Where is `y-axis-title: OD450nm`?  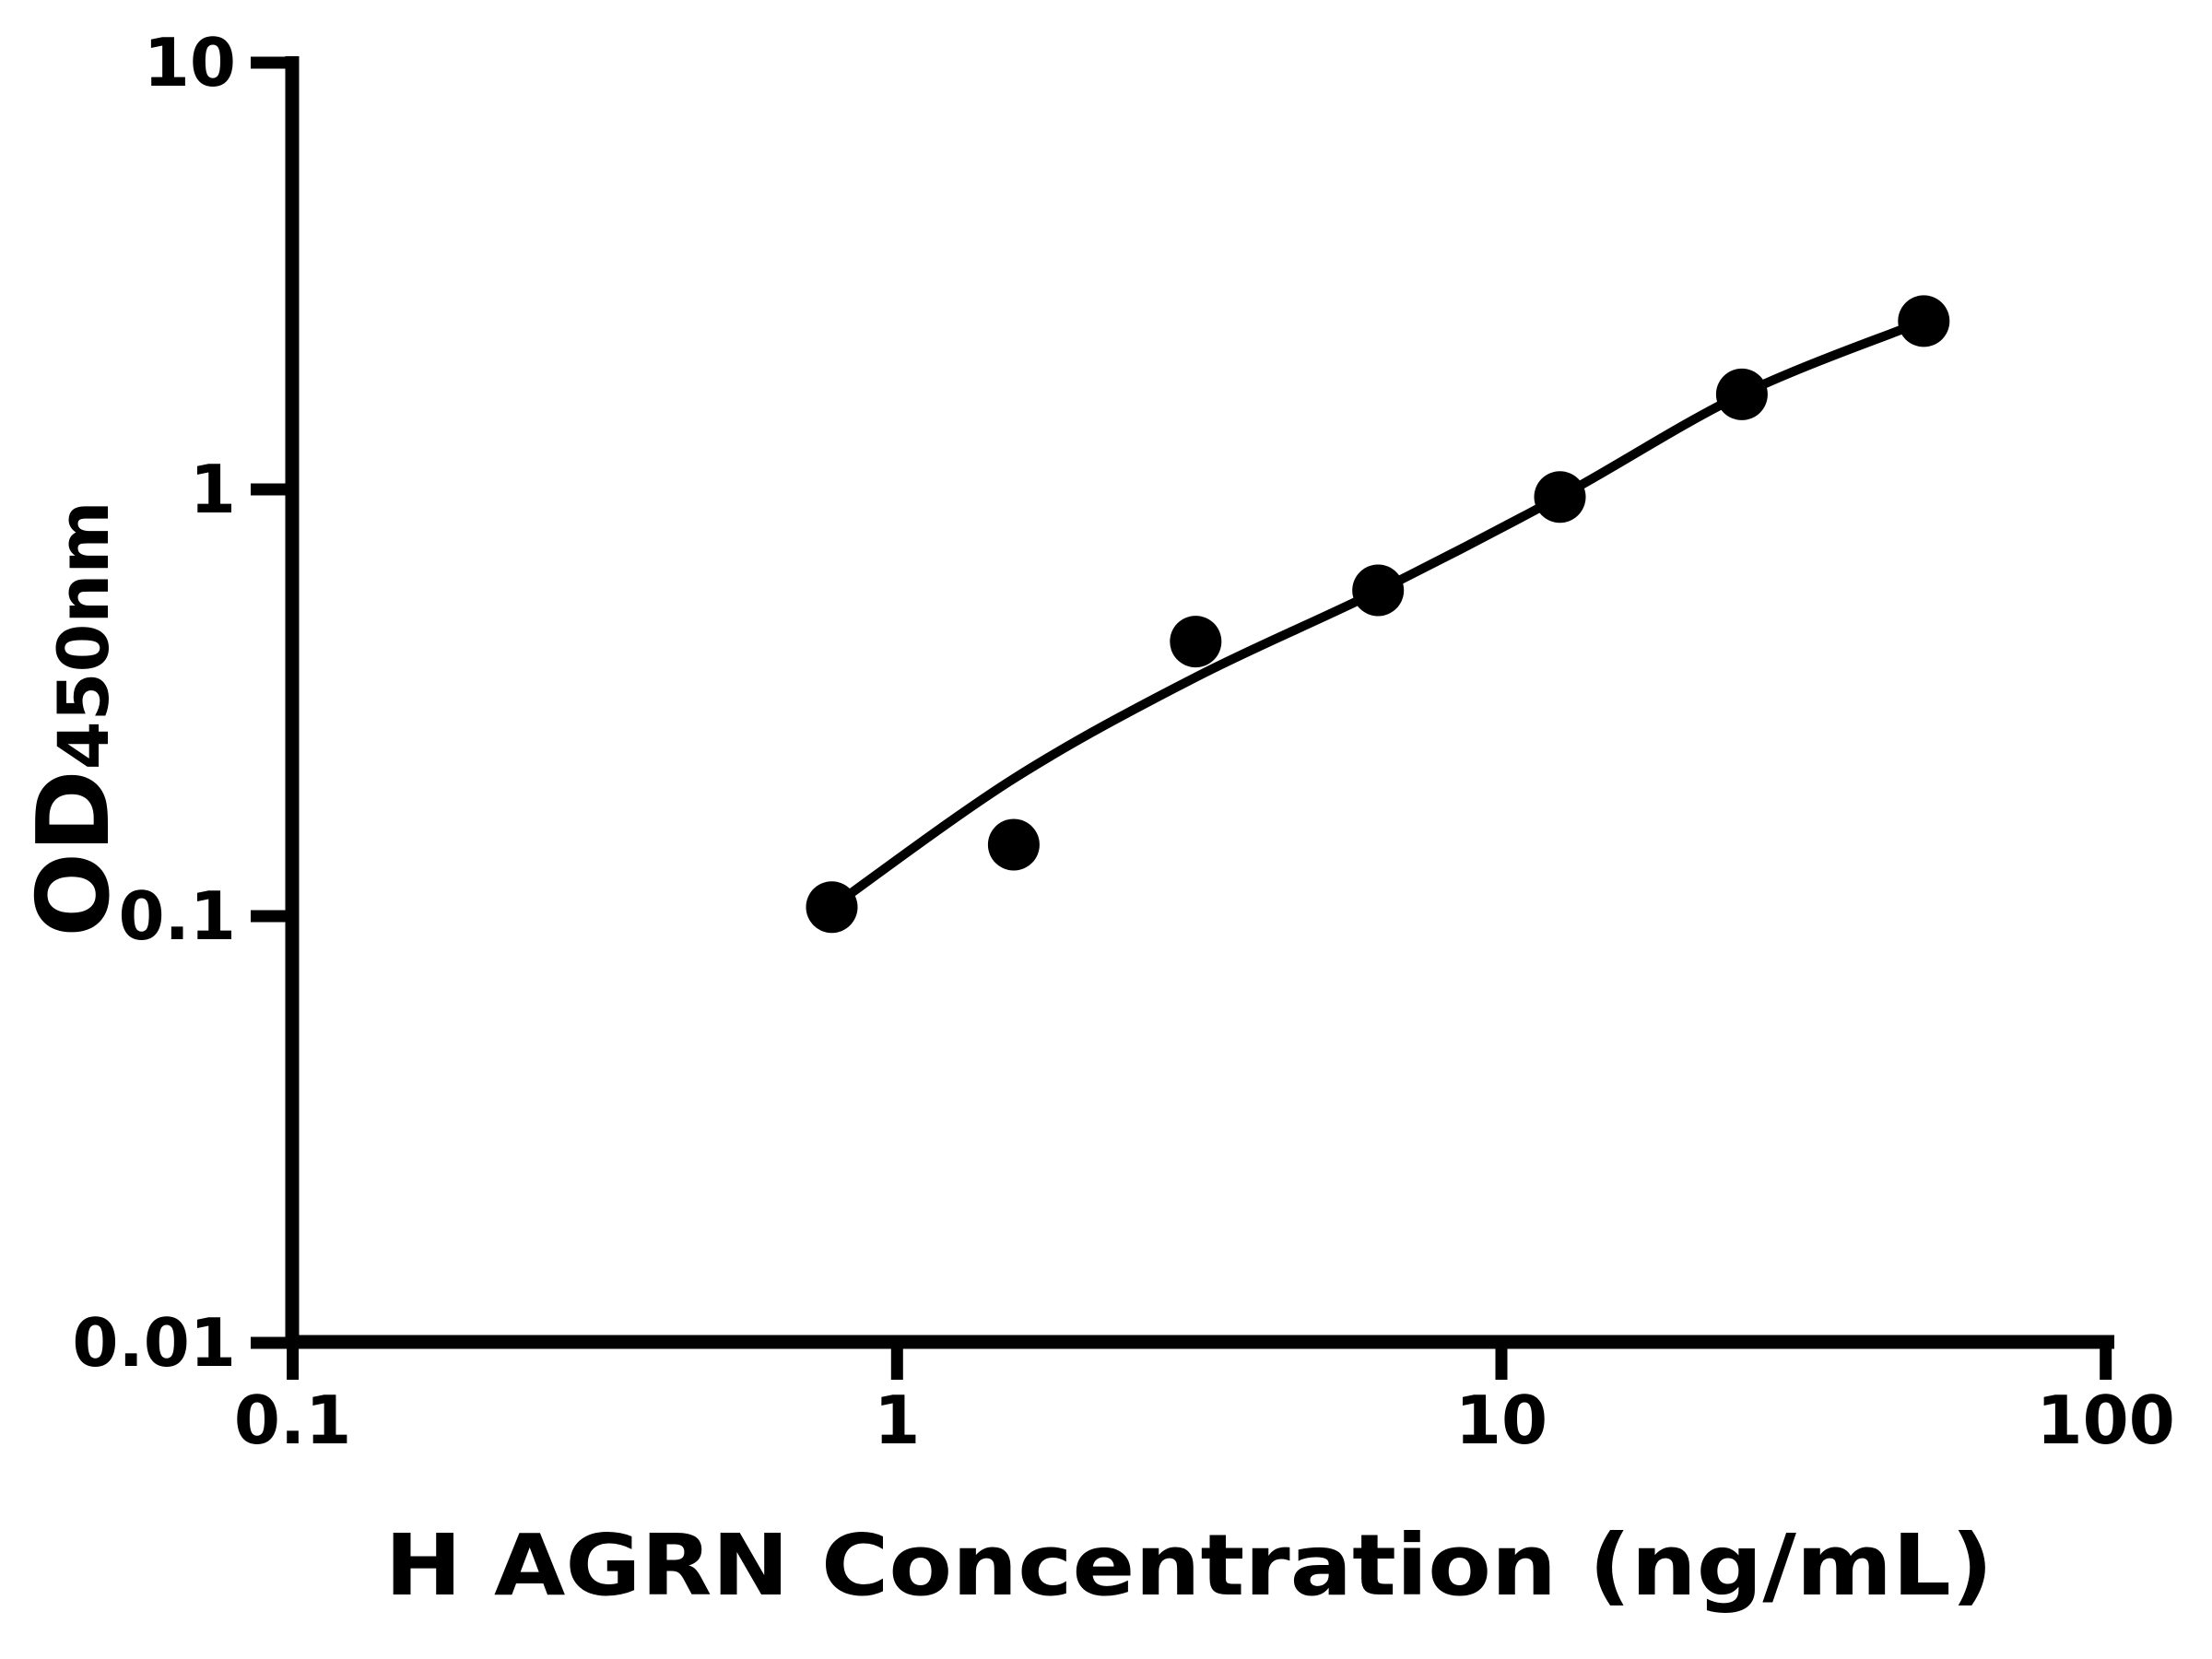 y-axis-title: OD450nm is located at coordinates (74, 718).